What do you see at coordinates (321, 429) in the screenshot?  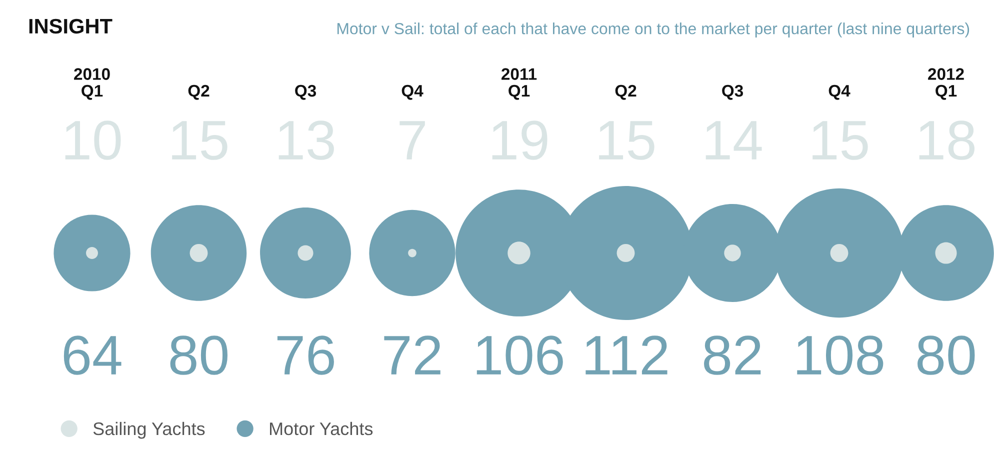 I see `legend-label: Motor Yachts` at bounding box center [321, 429].